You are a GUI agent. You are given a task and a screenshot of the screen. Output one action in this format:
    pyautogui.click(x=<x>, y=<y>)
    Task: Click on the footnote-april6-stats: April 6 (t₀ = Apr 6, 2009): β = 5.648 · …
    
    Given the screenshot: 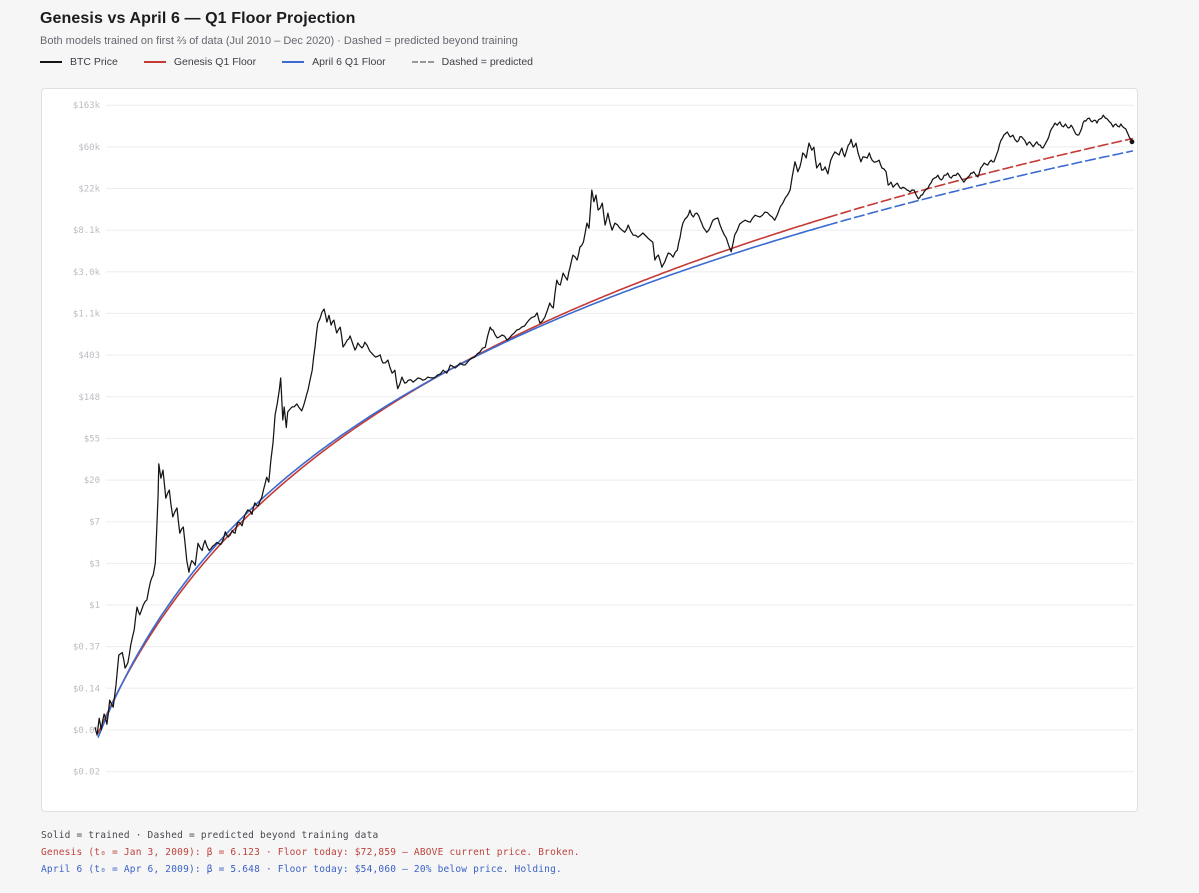 What is the action you would take?
    pyautogui.click(x=301, y=869)
    